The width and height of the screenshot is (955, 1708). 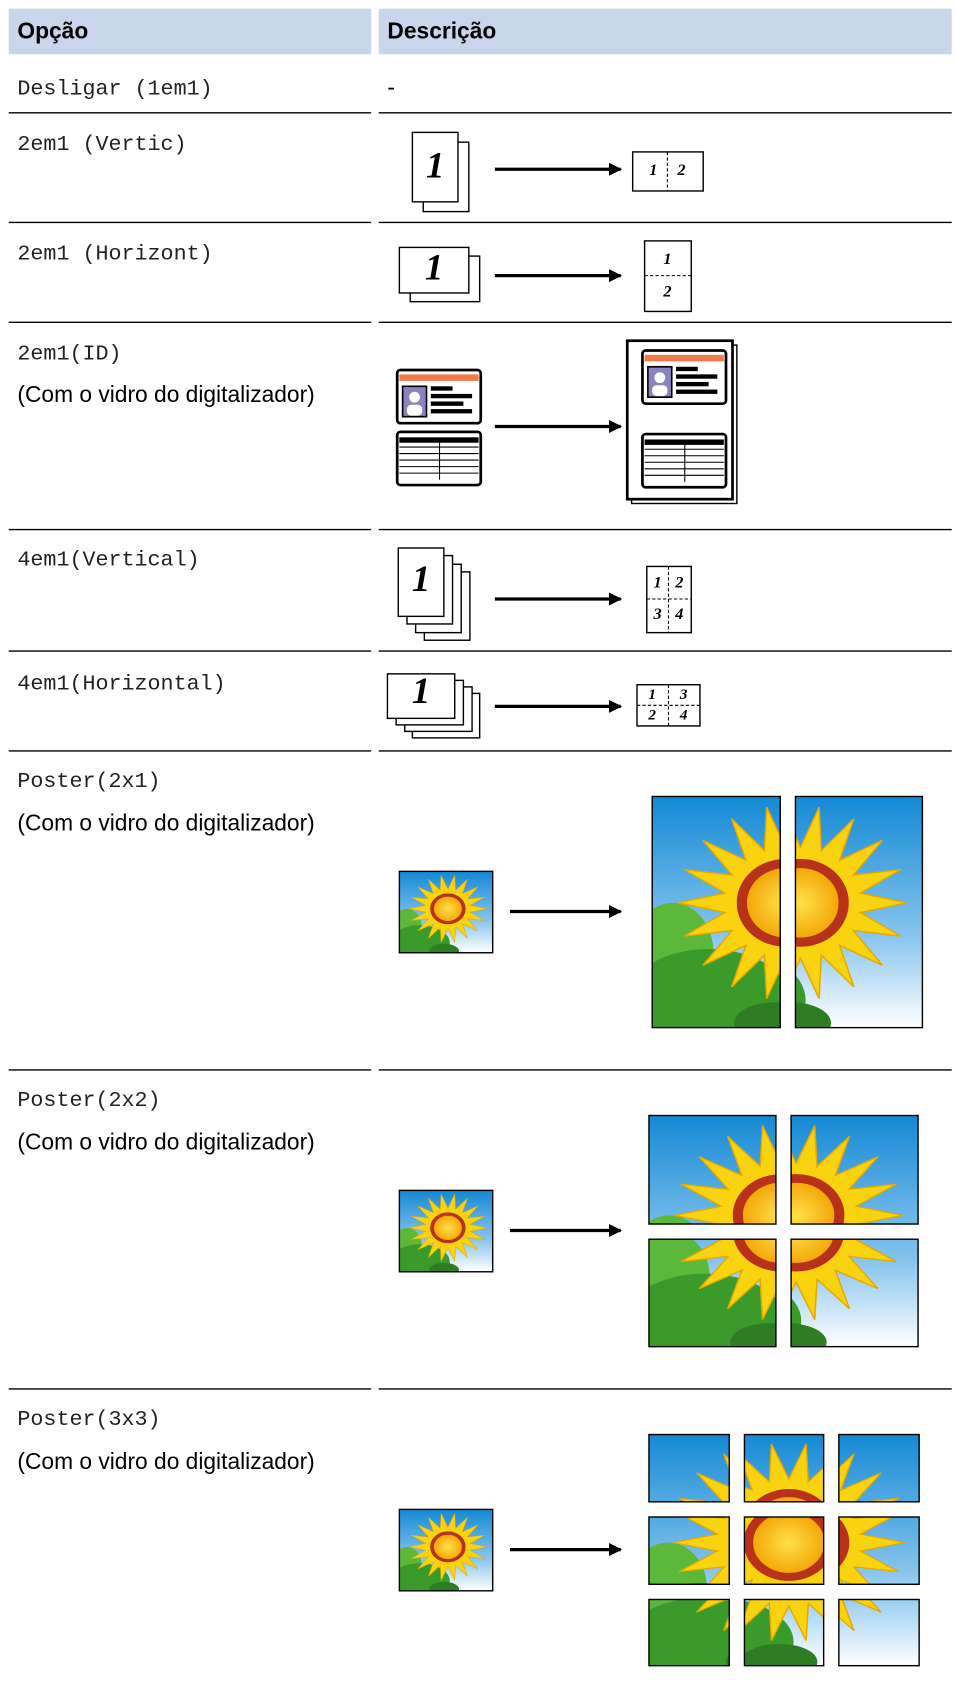 What do you see at coordinates (52, 31) in the screenshot?
I see `header-option: Opção` at bounding box center [52, 31].